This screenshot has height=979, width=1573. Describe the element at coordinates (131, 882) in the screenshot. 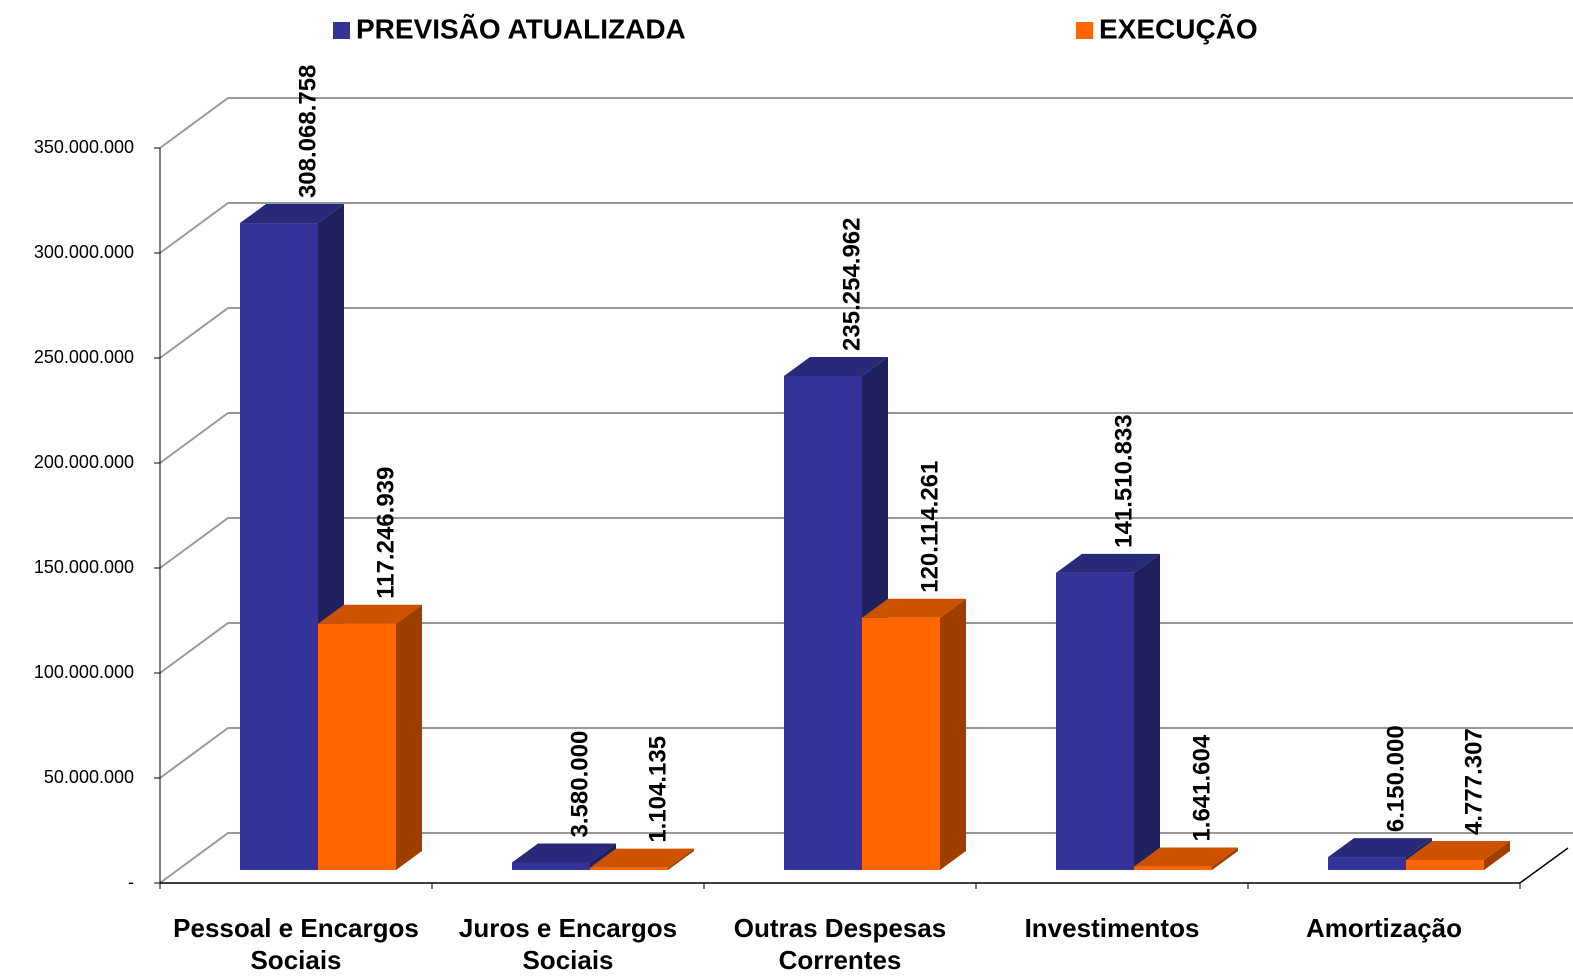

I see `y-tick-label: -` at that location.